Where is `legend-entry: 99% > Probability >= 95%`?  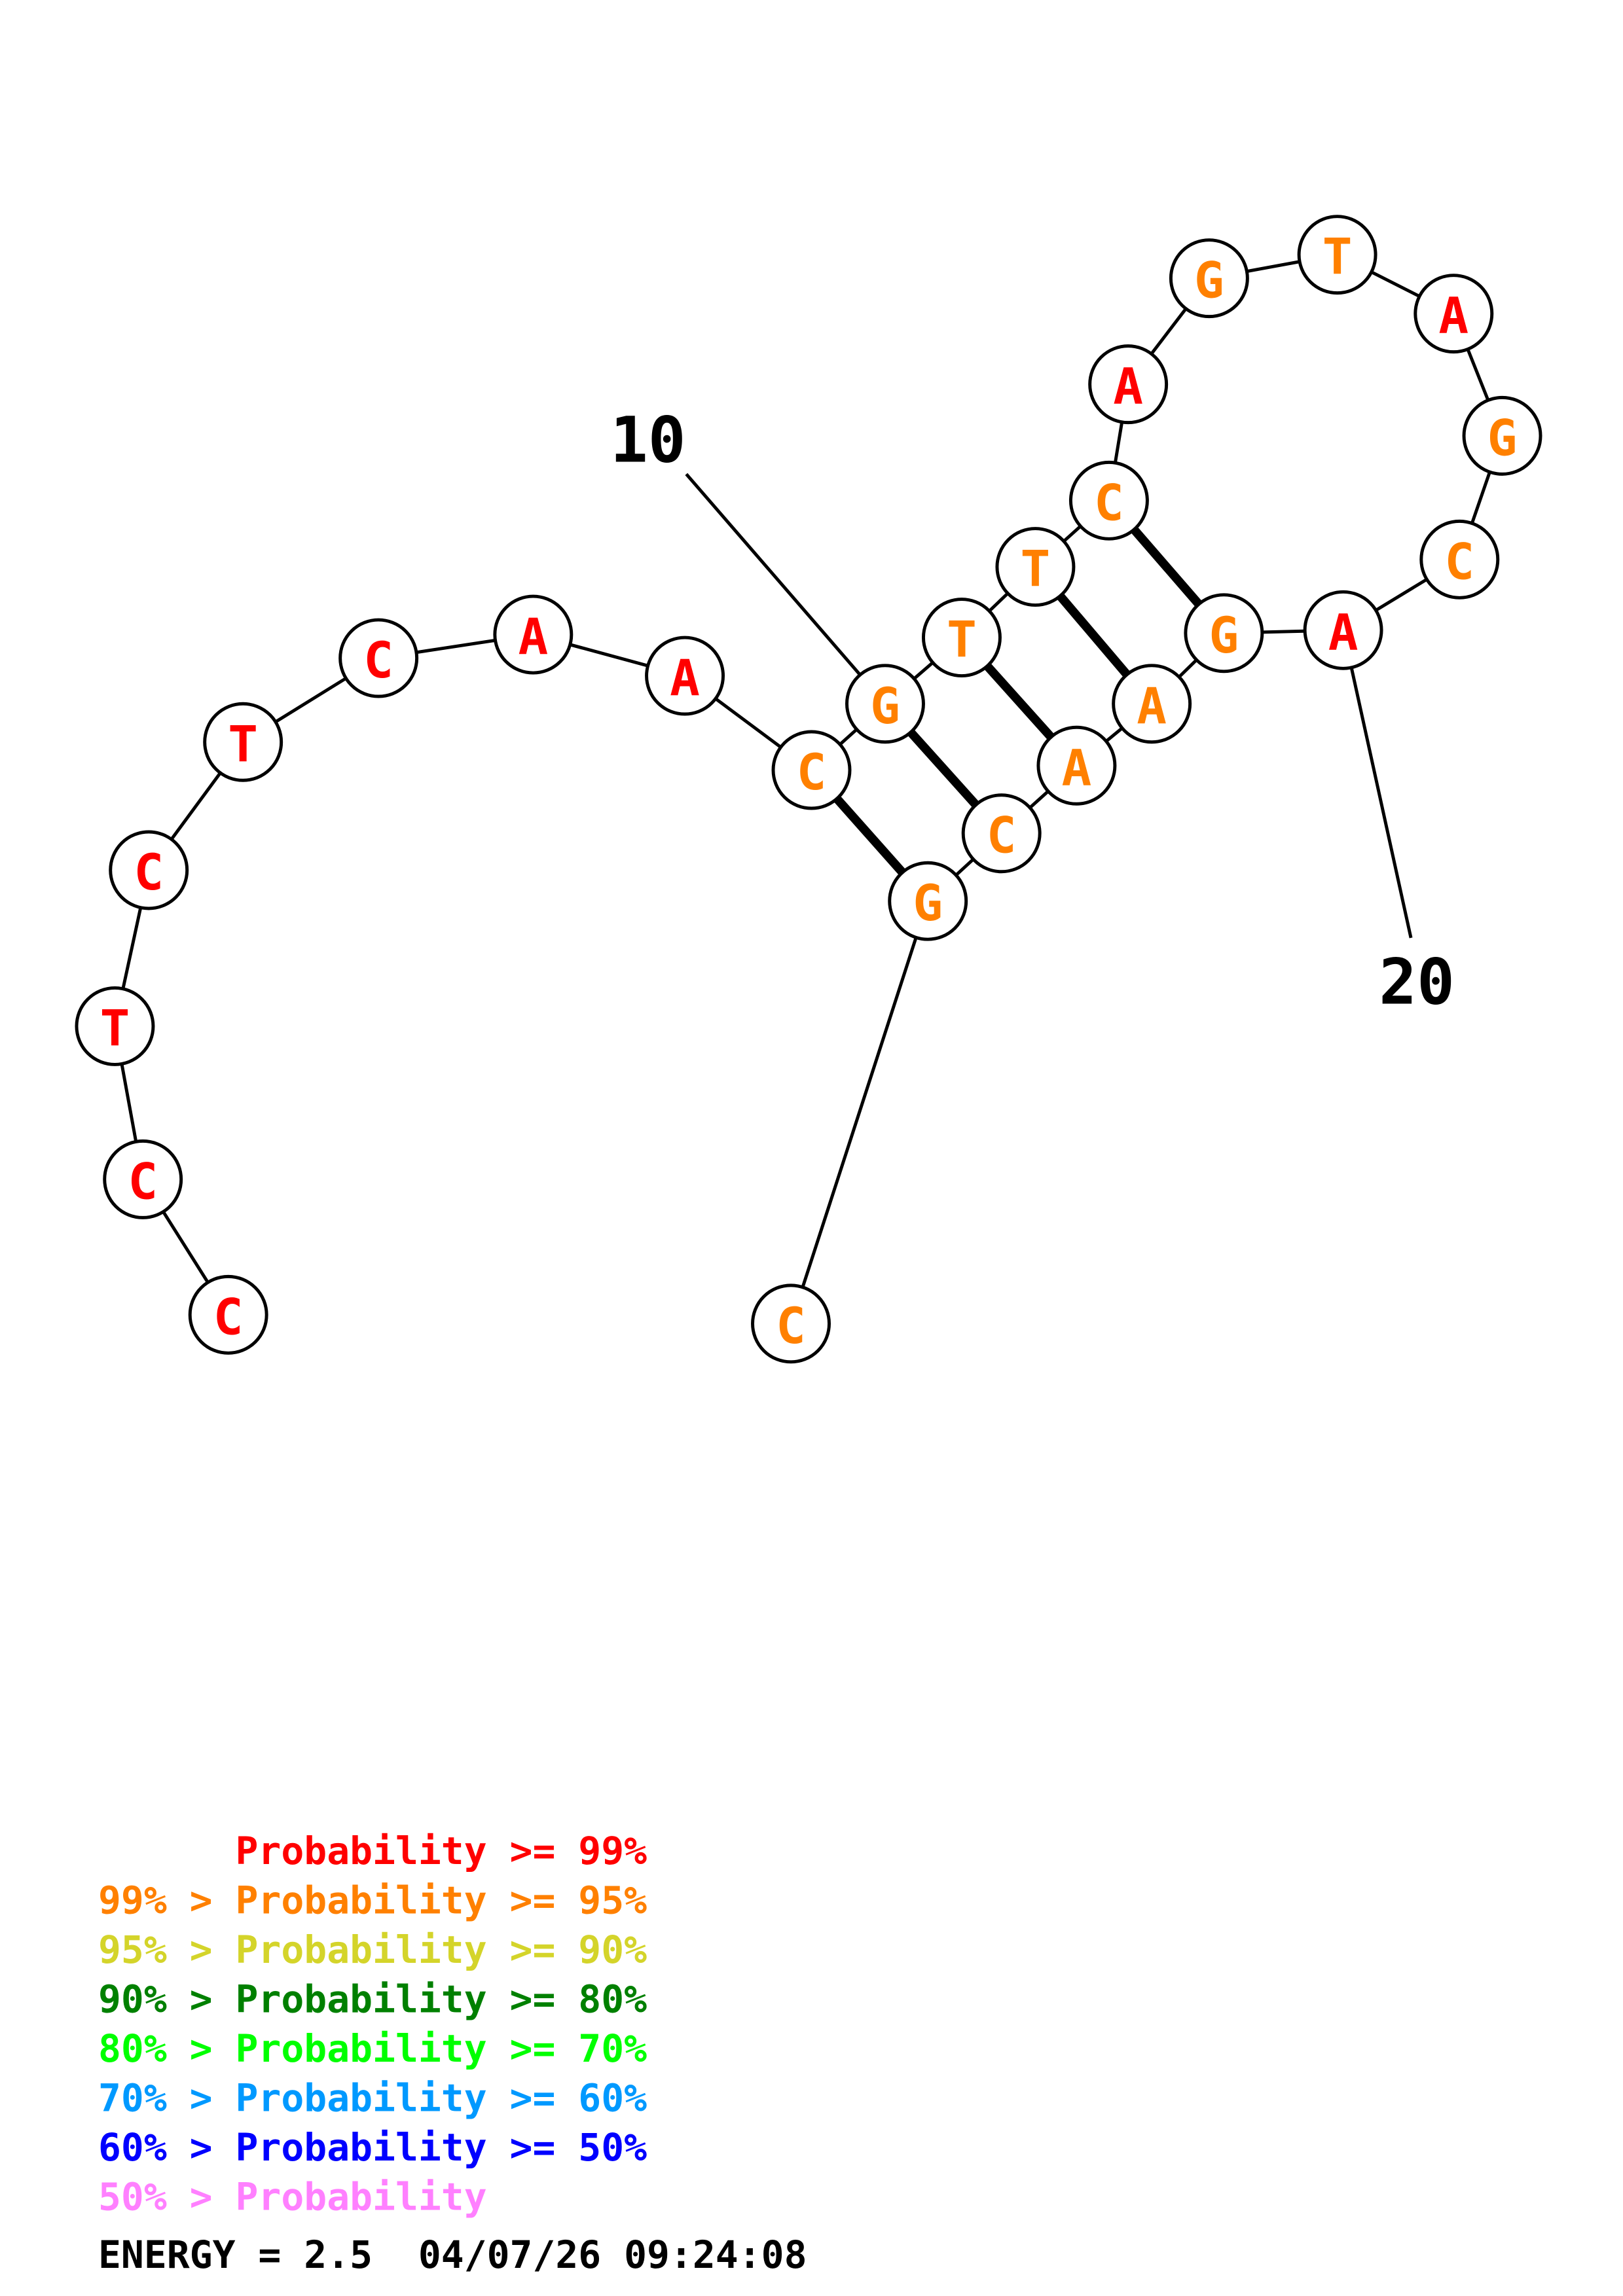 legend-entry: 99% > Probability >= 95% is located at coordinates (372, 1900).